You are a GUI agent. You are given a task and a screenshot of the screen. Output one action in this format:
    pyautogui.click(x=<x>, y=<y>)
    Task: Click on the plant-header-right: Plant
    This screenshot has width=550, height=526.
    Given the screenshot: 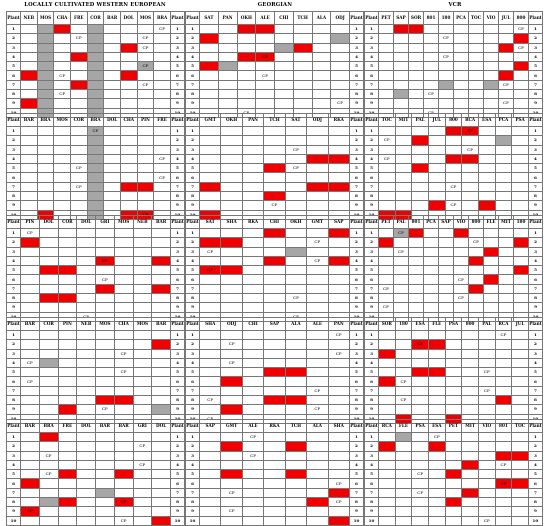 What is the action you would take?
    pyautogui.click(x=535, y=120)
    